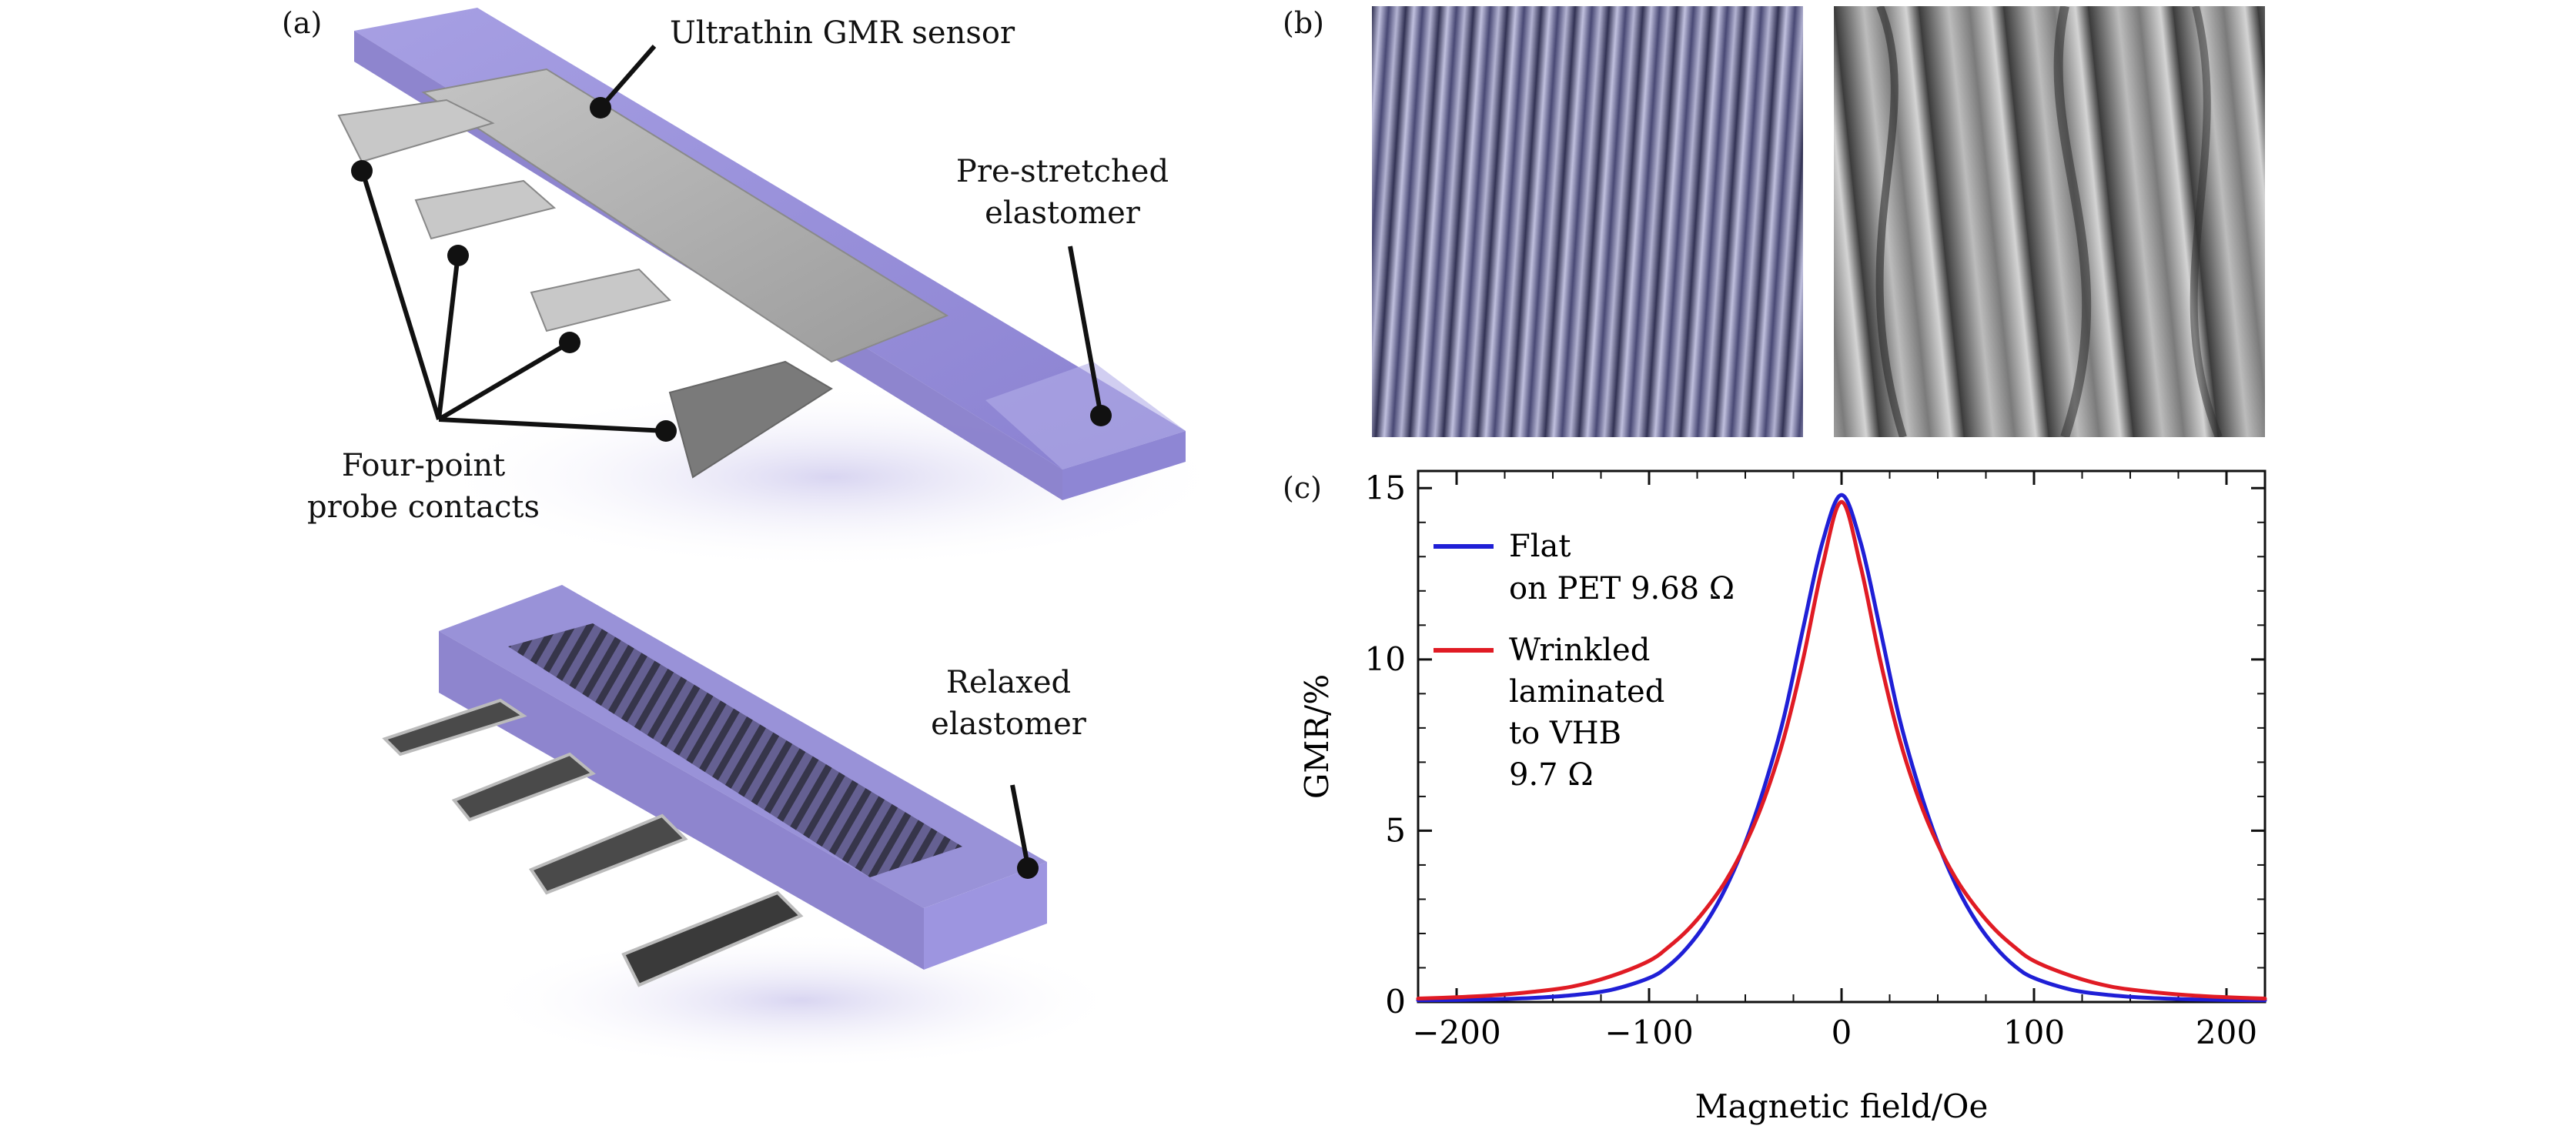 Image resolution: width=2576 pixels, height=1129 pixels. What do you see at coordinates (423, 486) in the screenshot?
I see `callout-probe-contacts: Four-point probe contacts` at bounding box center [423, 486].